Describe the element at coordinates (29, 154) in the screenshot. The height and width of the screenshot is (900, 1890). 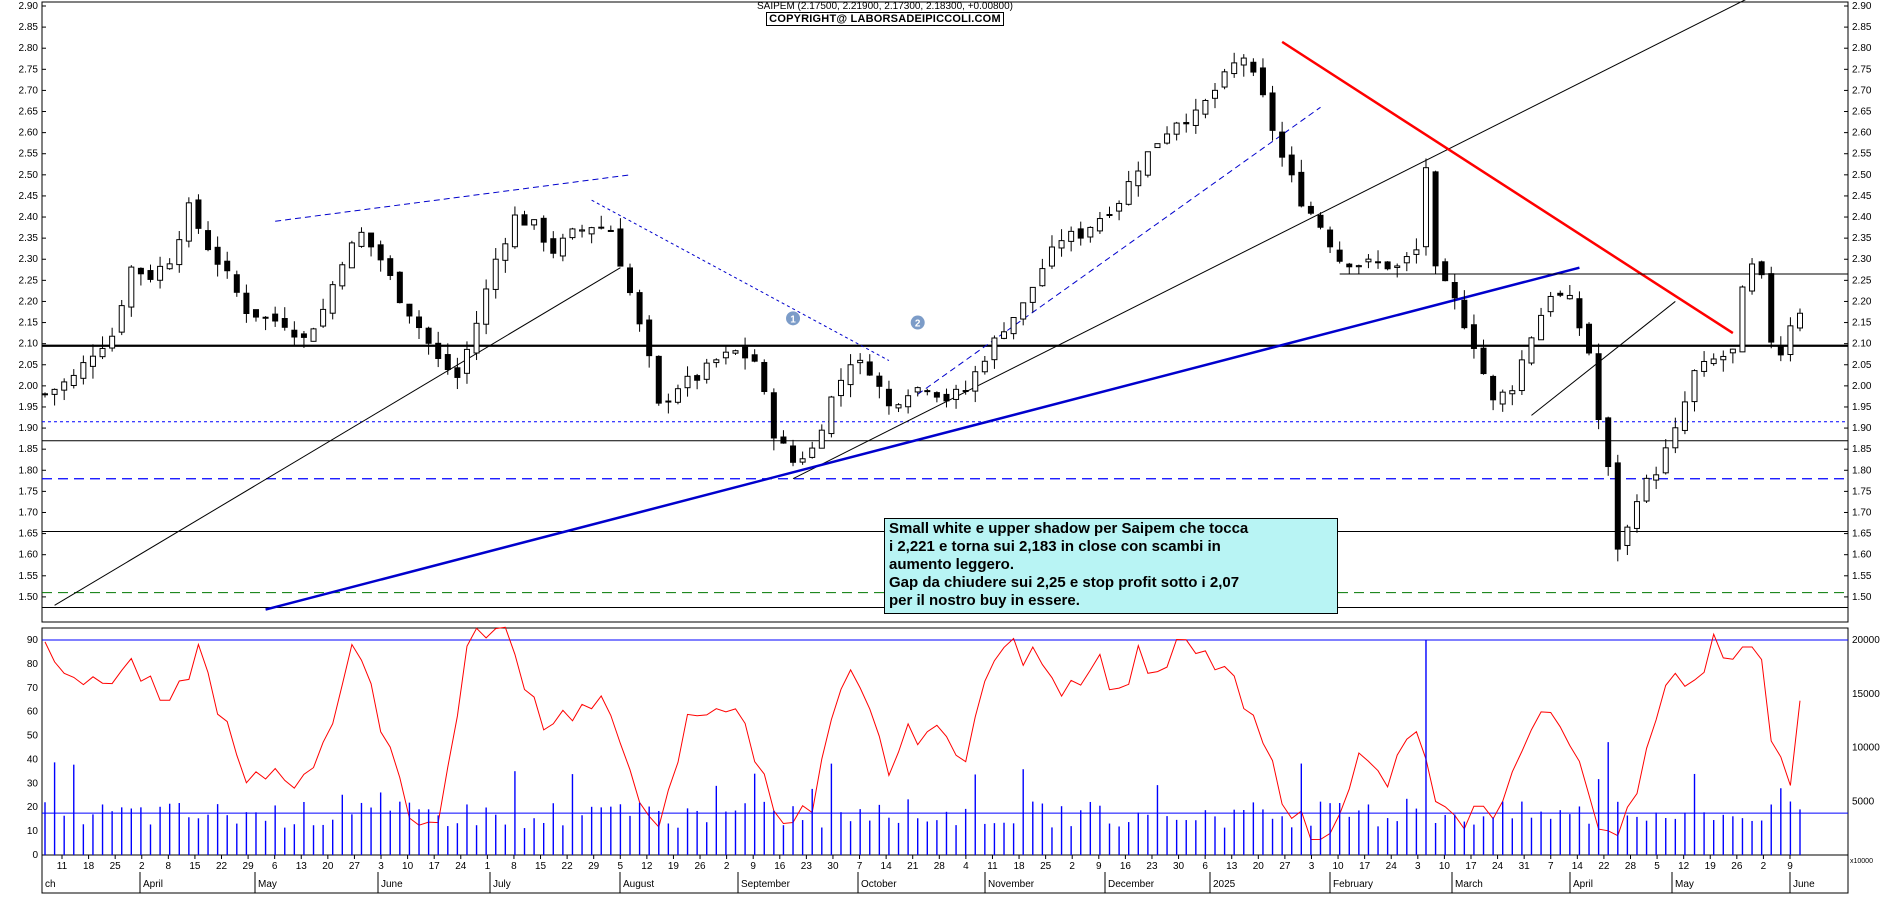
I see `y-tick-label: 2.55` at that location.